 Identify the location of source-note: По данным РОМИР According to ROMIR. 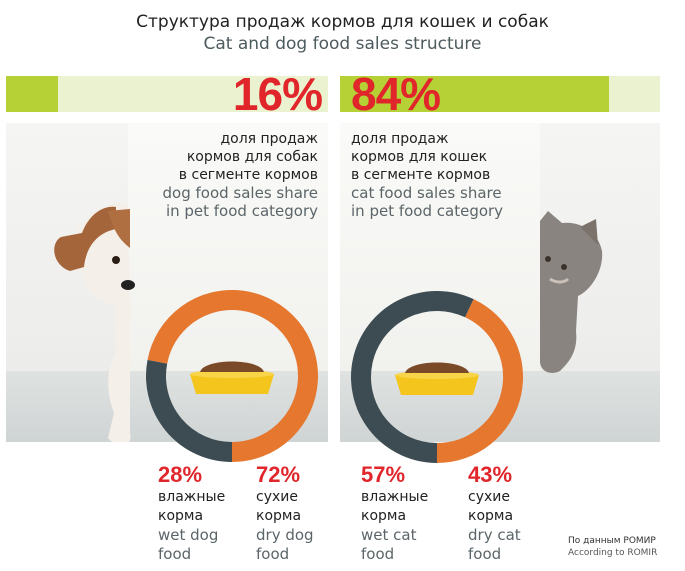
(612, 547).